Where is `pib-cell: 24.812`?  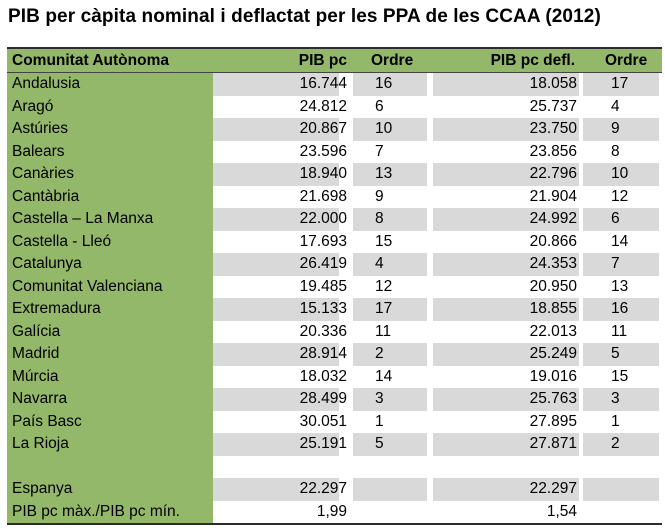
pib-cell: 24.812 is located at coordinates (323, 106).